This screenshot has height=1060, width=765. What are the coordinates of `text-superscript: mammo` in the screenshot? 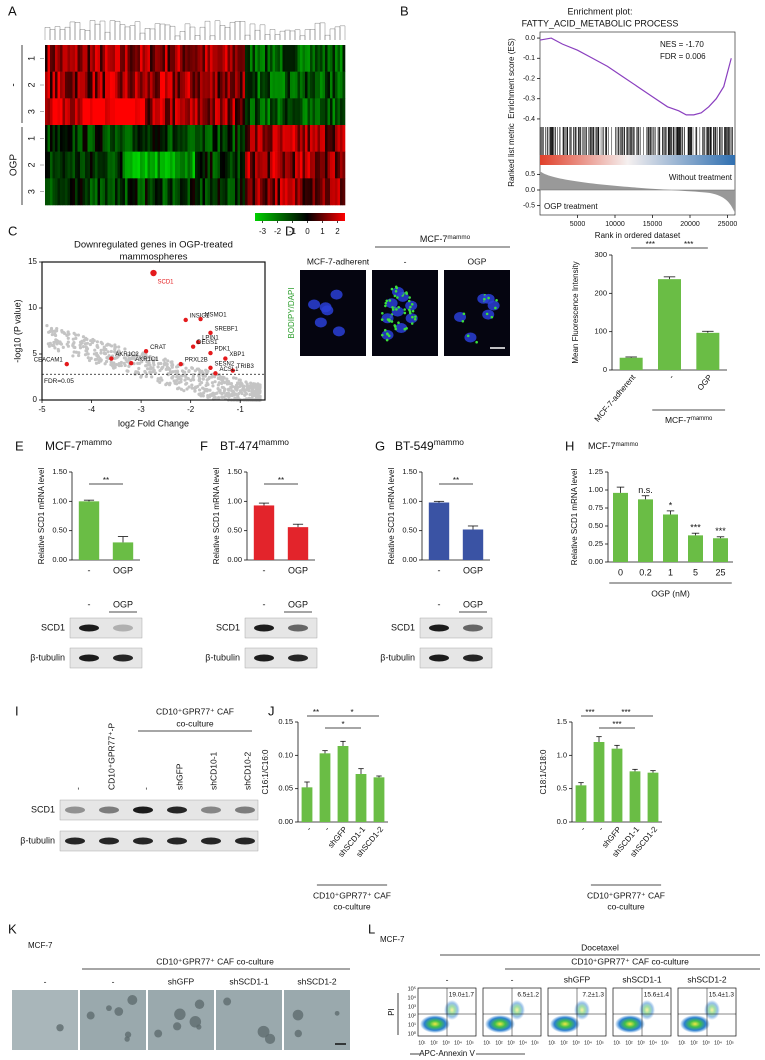 It's located at (274, 442).